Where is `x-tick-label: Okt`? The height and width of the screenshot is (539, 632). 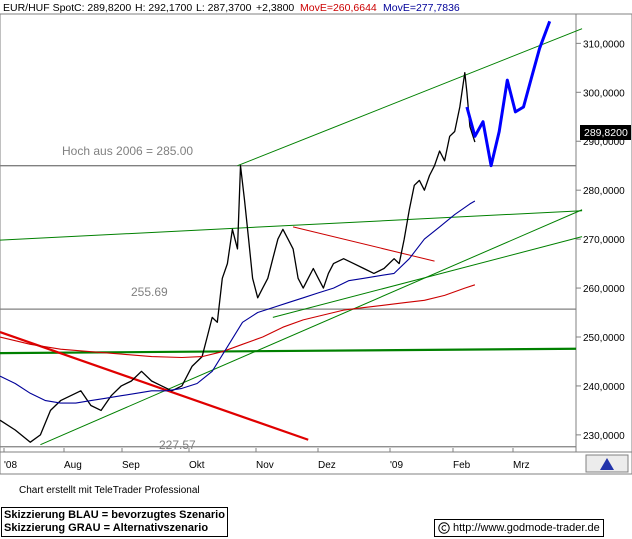 x-tick-label: Okt is located at coordinates (197, 465).